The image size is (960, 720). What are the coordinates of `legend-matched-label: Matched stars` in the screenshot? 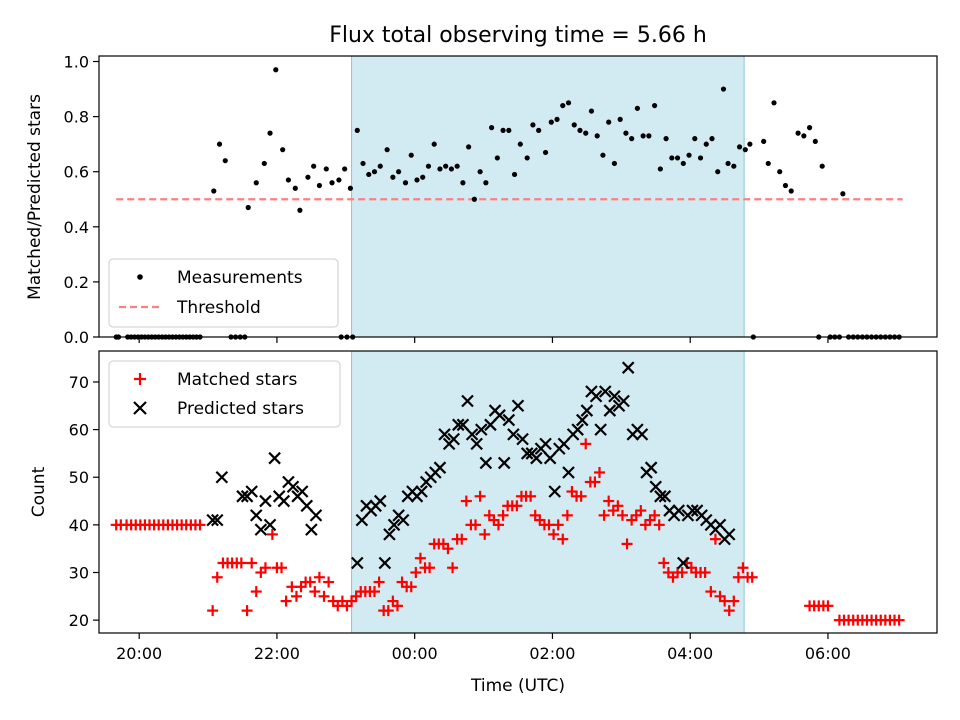 It's located at (237, 380).